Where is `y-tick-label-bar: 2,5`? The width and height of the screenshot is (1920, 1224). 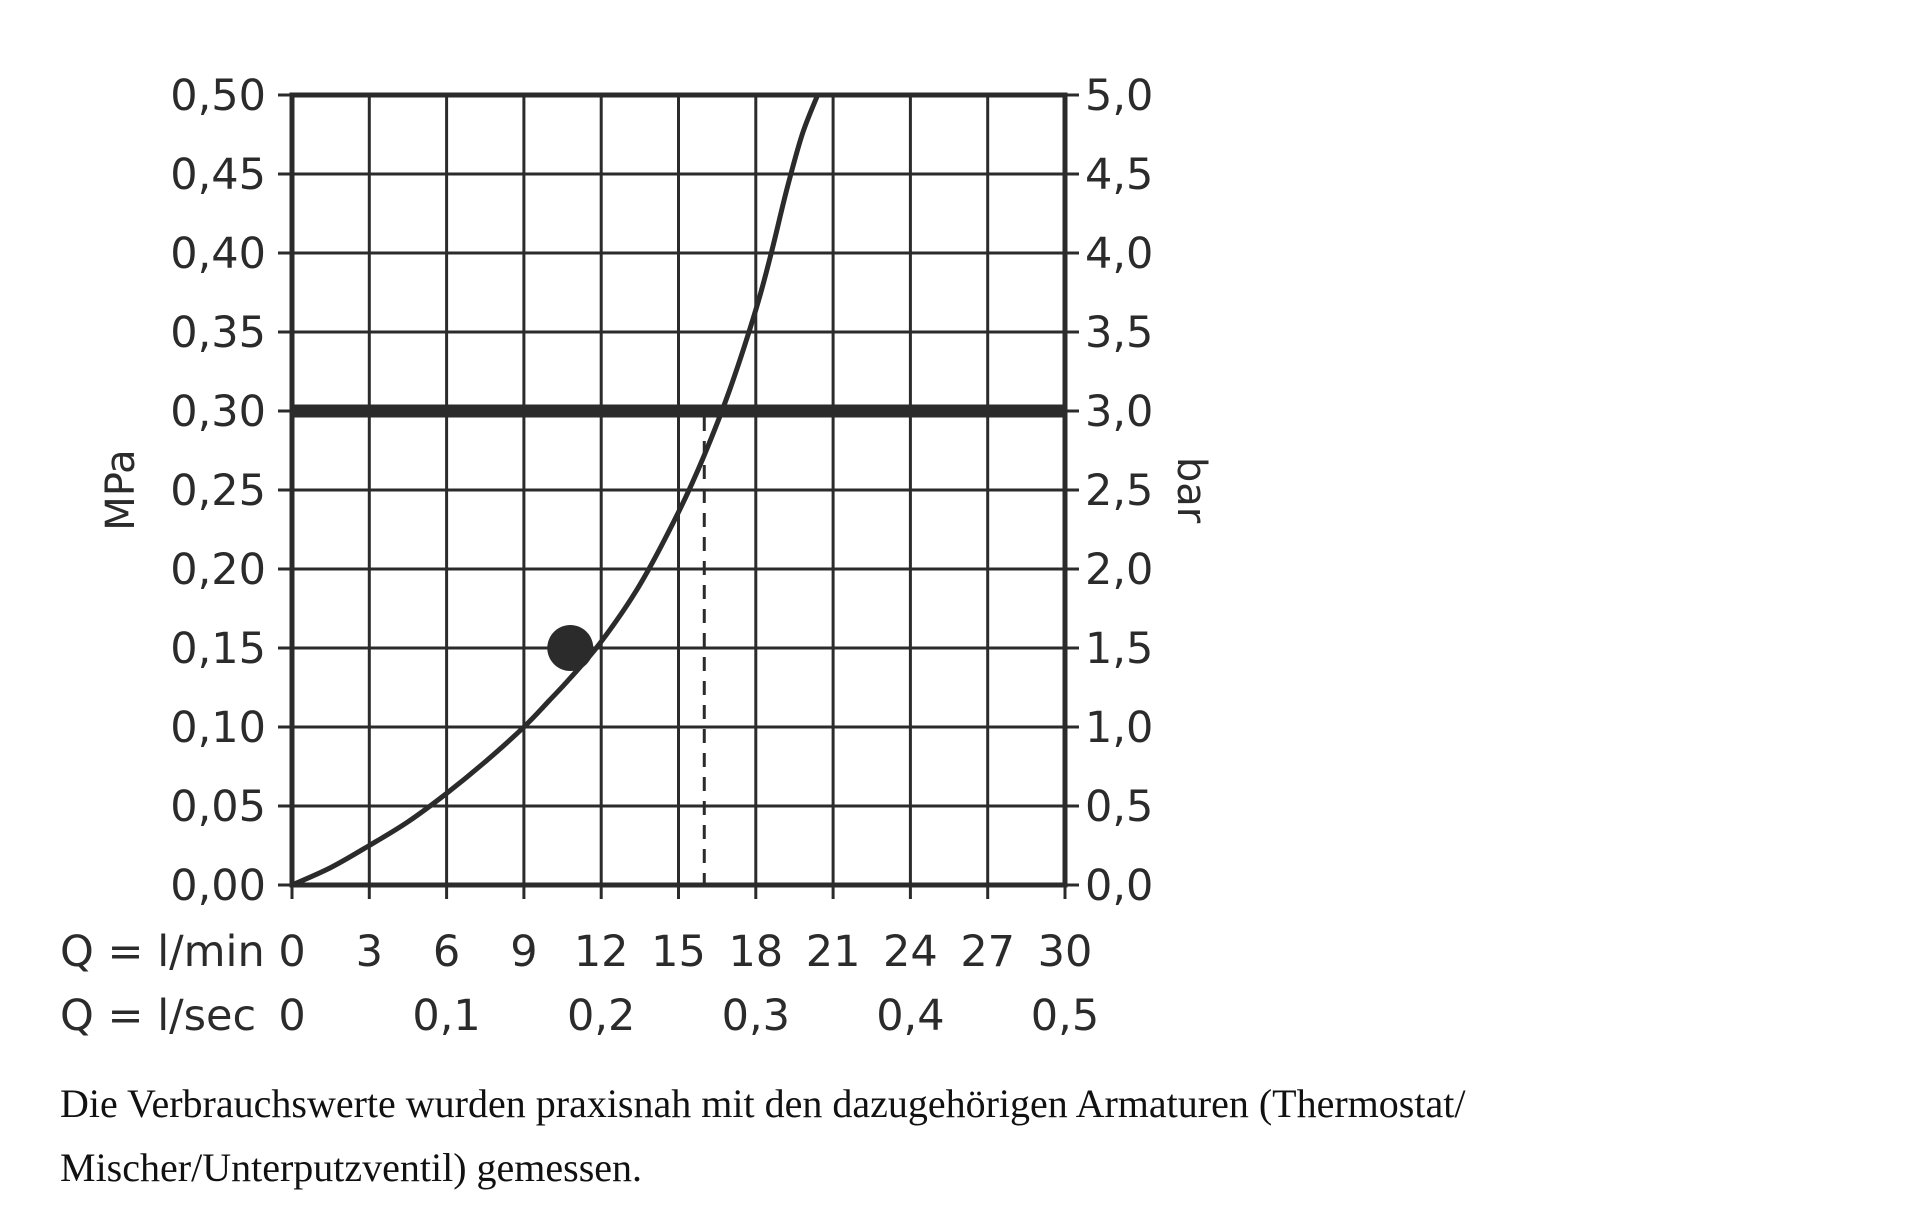 y-tick-label-bar: 2,5 is located at coordinates (1119, 491).